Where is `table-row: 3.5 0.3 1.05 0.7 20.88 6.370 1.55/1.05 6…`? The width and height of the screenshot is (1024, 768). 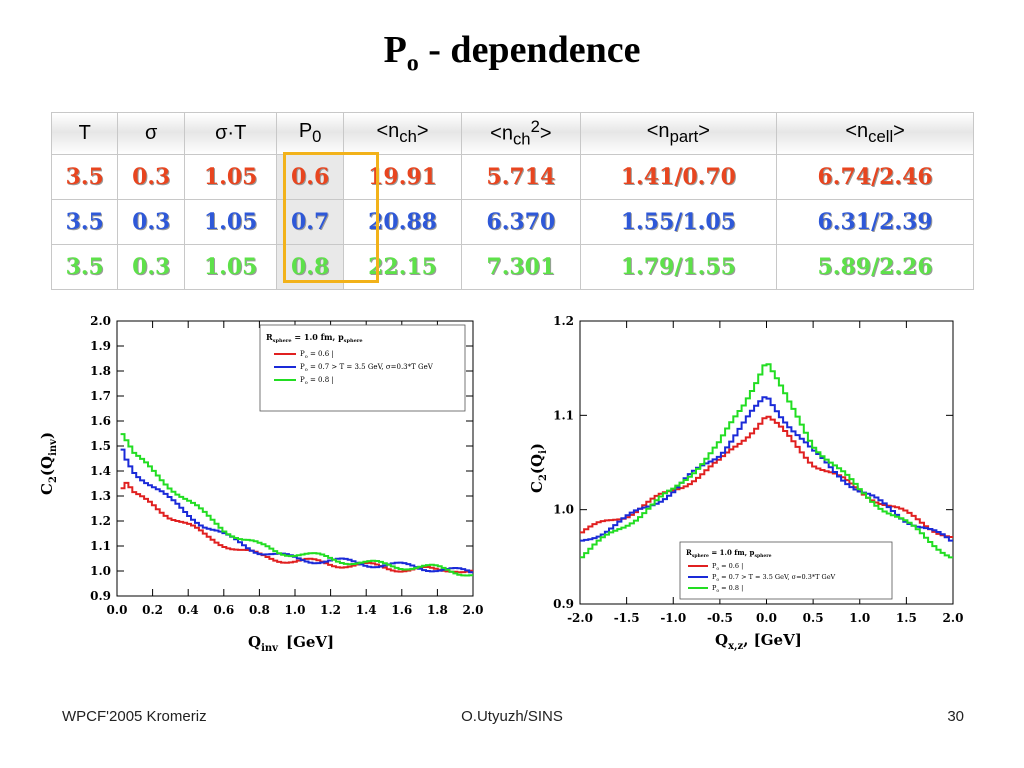 table-row: 3.5 0.3 1.05 0.7 20.88 6.370 1.55/1.05 6… is located at coordinates (512, 222).